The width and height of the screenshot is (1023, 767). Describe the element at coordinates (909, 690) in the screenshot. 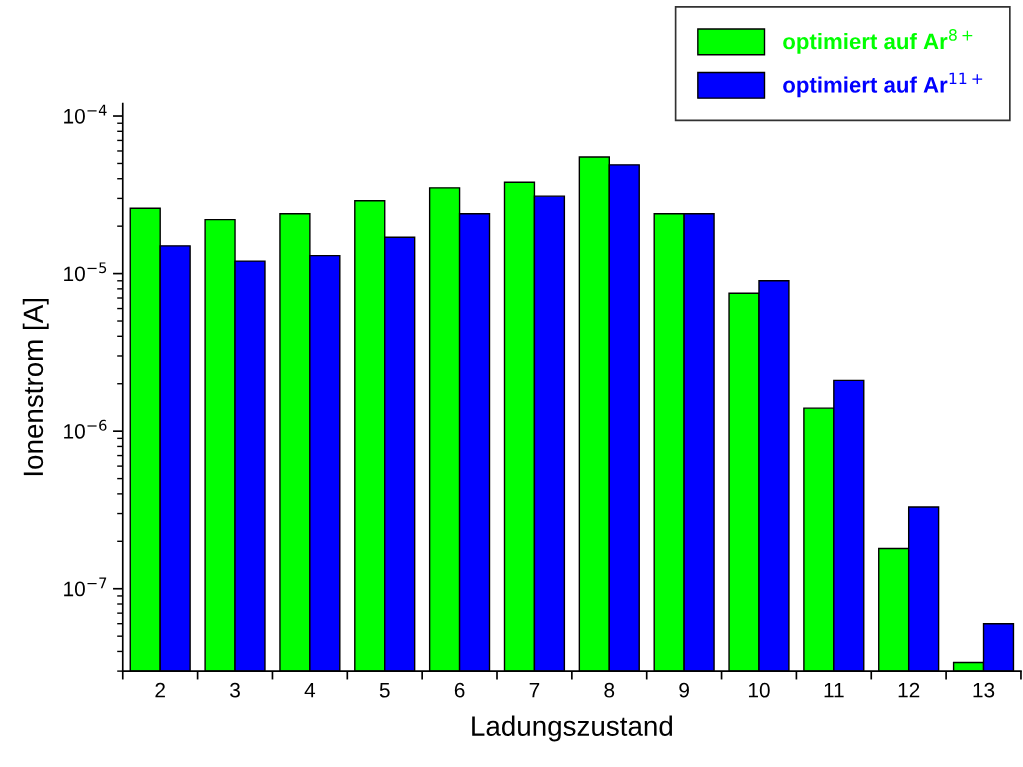

I see `x-tick-label: 12` at that location.